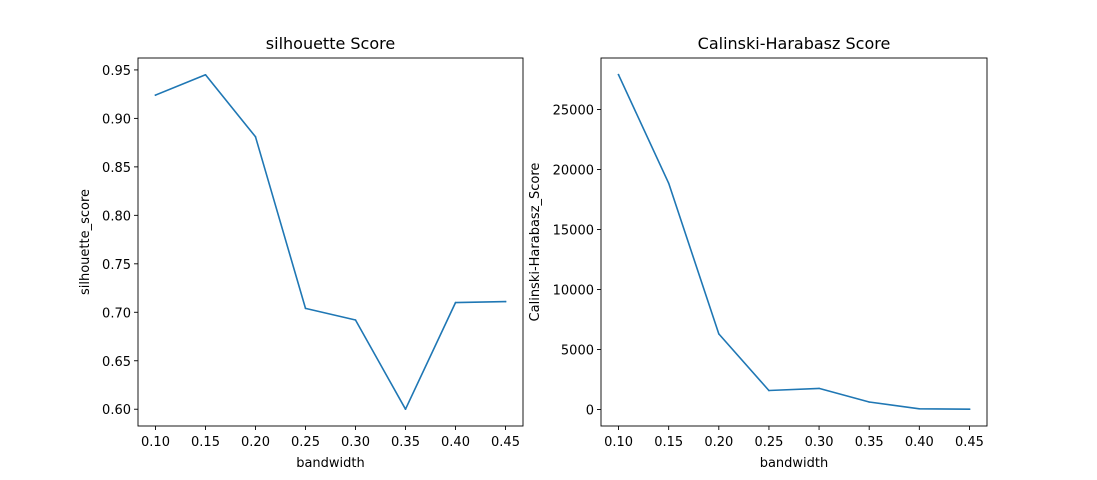  What do you see at coordinates (116, 216) in the screenshot?
I see `y-tick-label: 0.80` at bounding box center [116, 216].